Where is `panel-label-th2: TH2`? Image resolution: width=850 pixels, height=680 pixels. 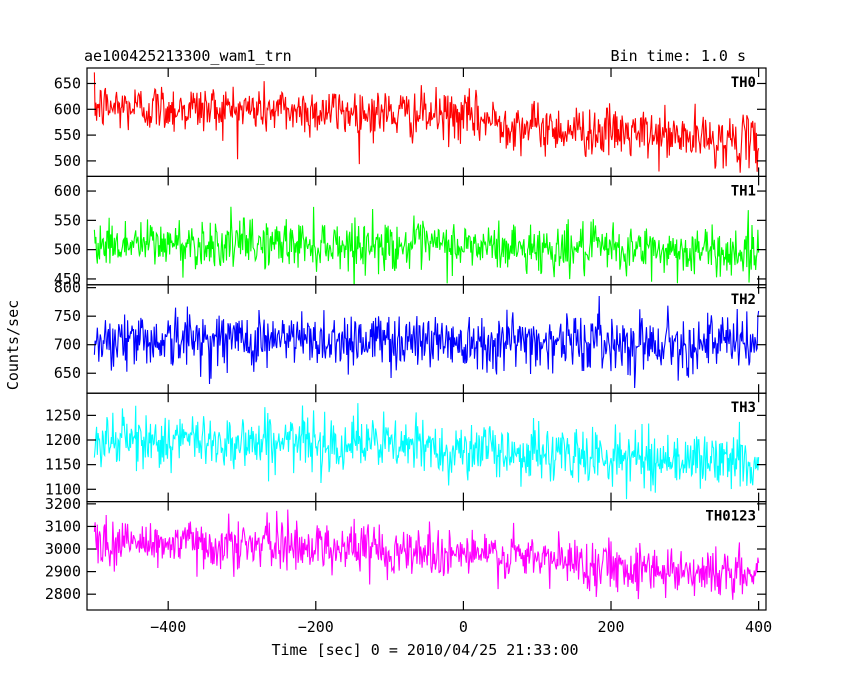
panel-label-th2: TH2 is located at coordinates (743, 300).